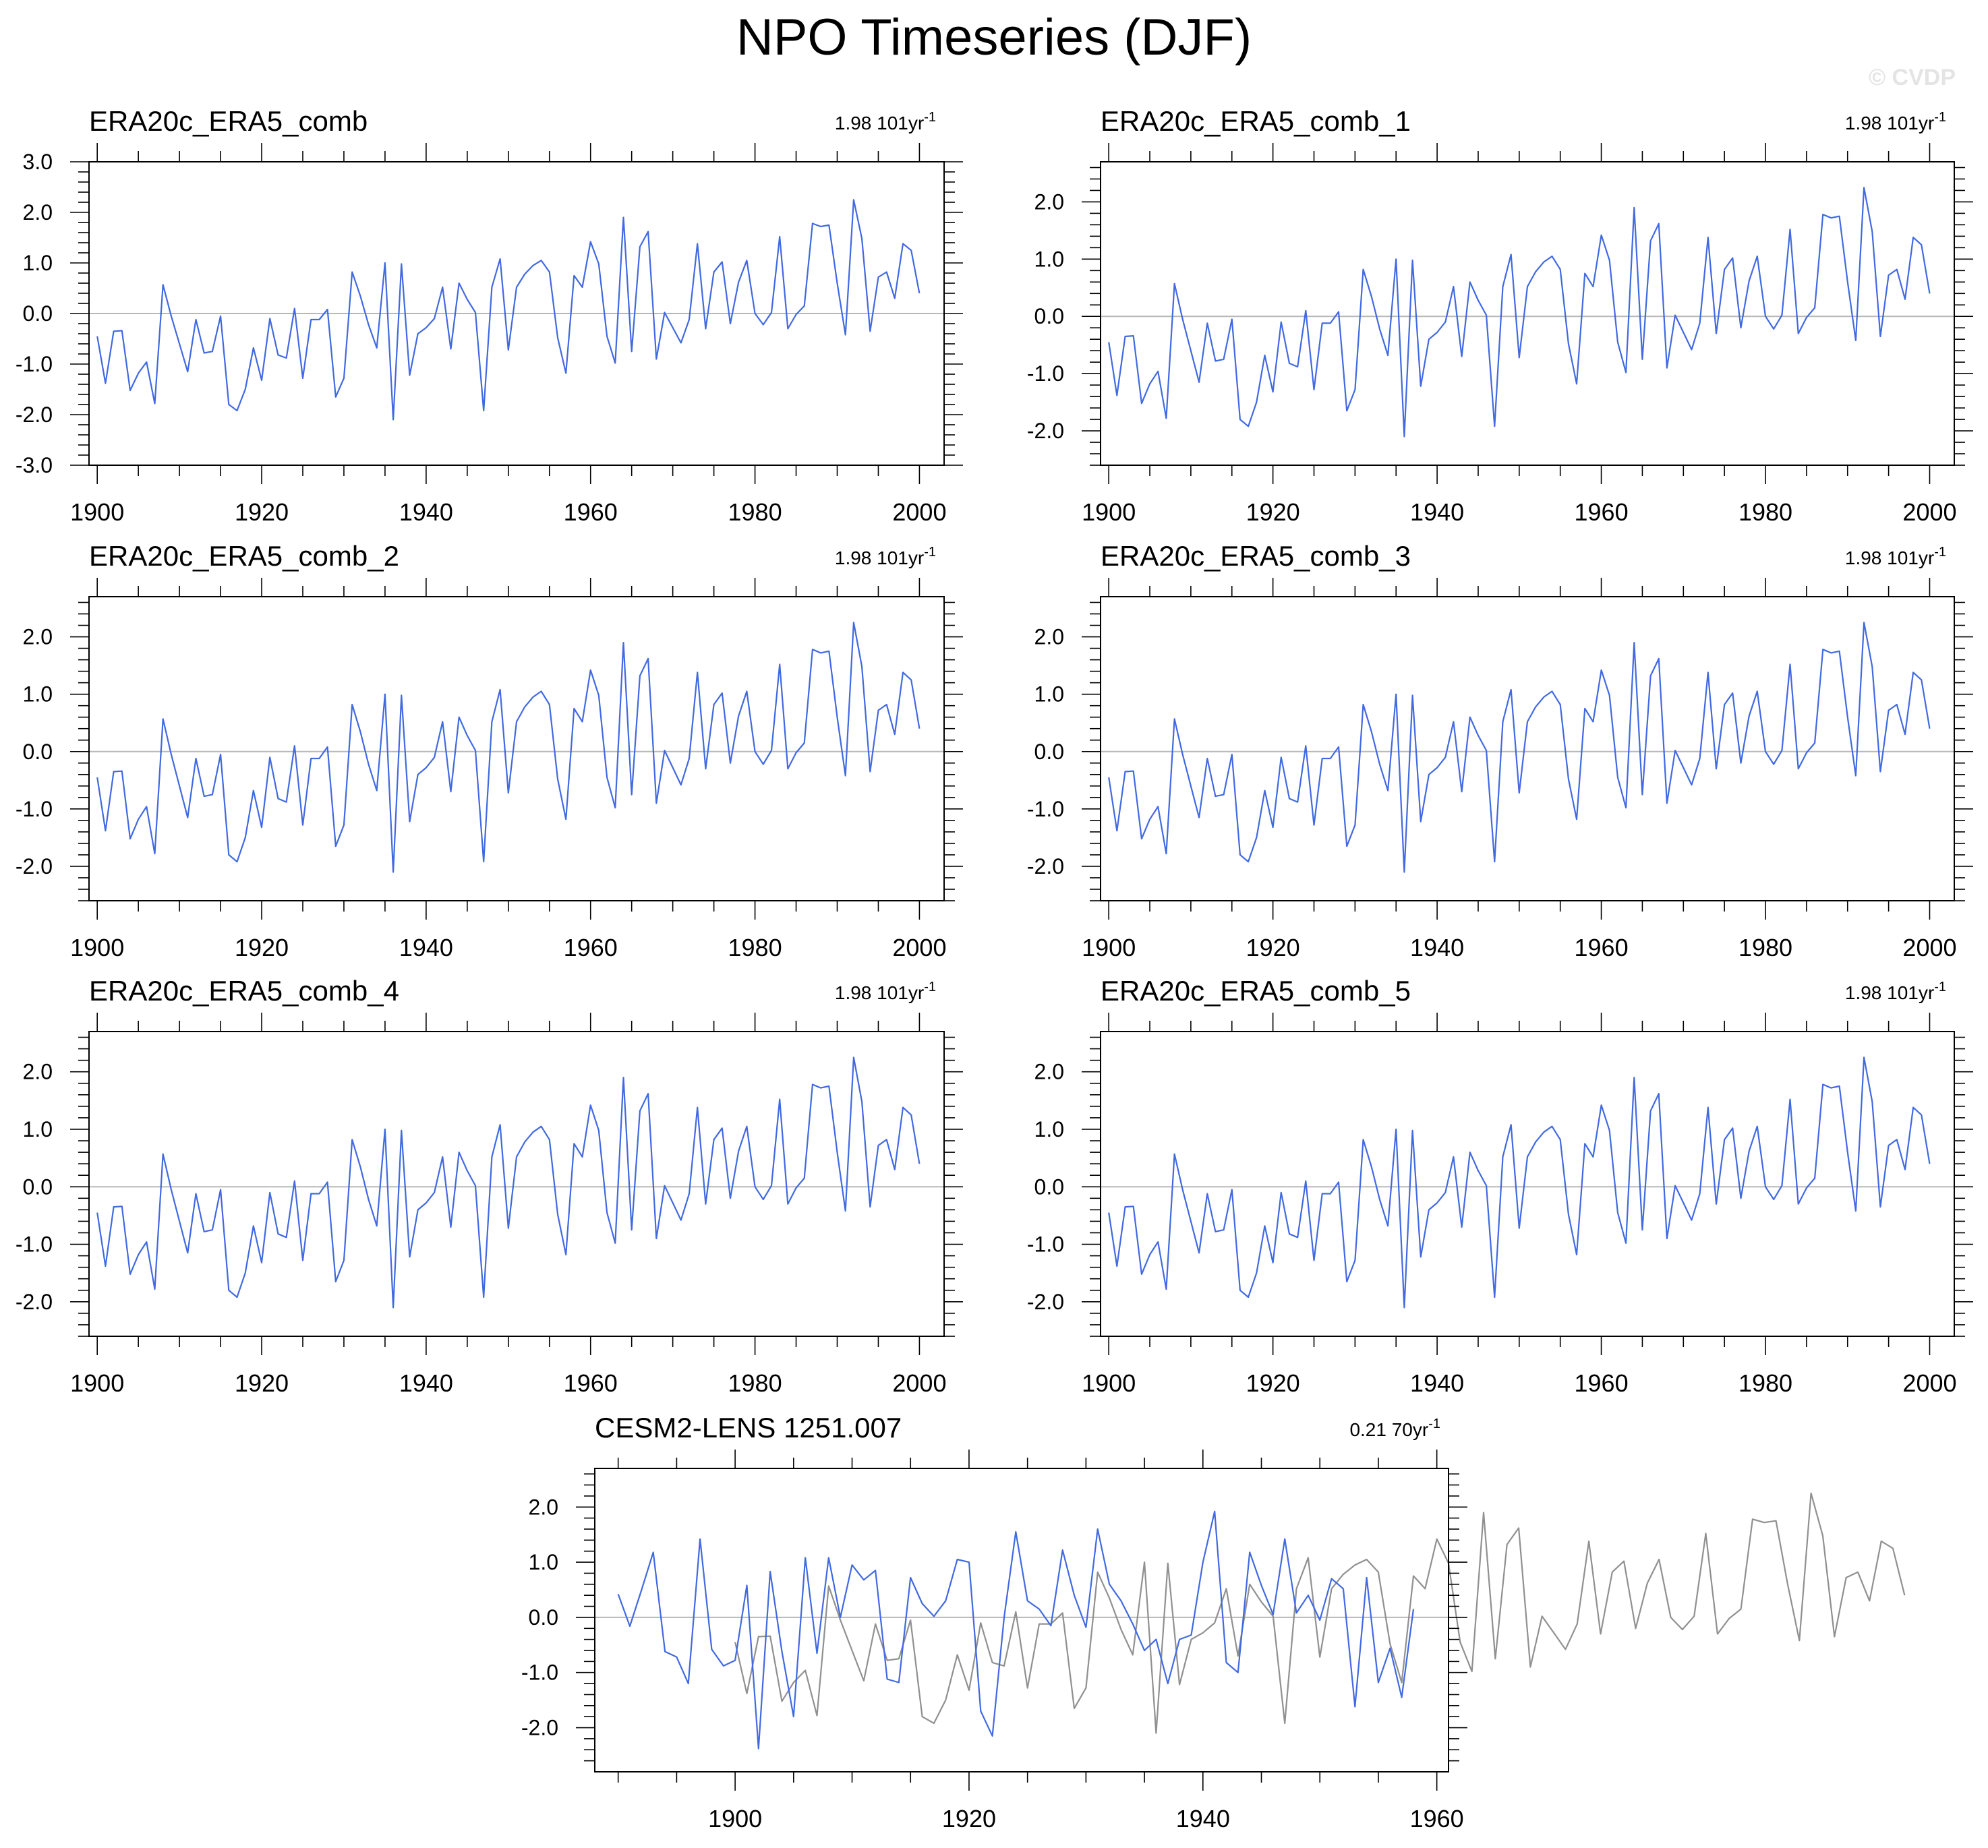 The width and height of the screenshot is (1988, 1848). I want to click on panel-title: ERA20c_ERA5_comb_2, so click(244, 556).